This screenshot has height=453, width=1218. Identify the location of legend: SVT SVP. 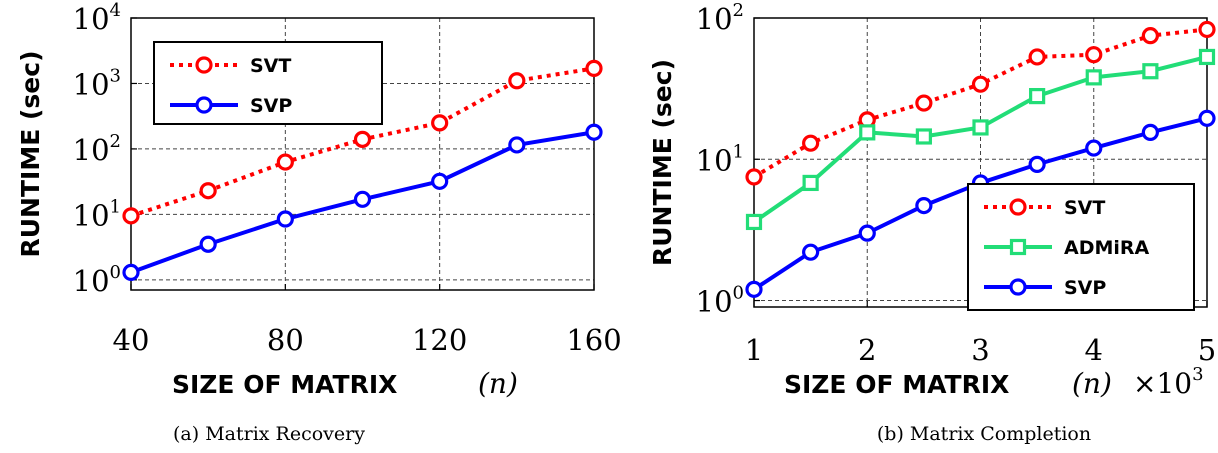
(268, 83).